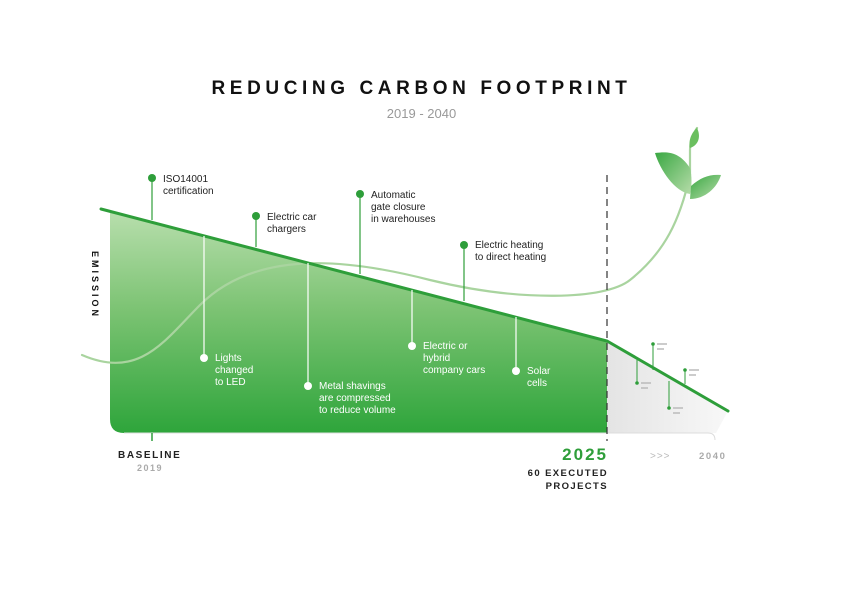 The height and width of the screenshot is (597, 843). I want to click on action-label-direct-heating: Electric heating to direct heating, so click(511, 251).